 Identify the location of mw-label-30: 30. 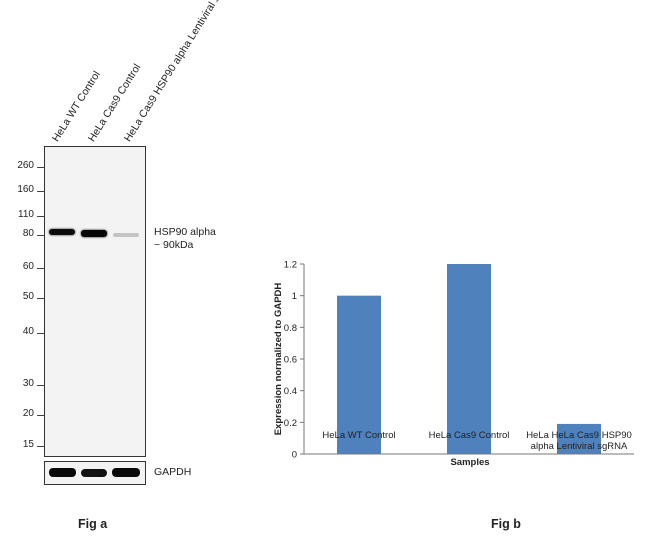
(28, 383).